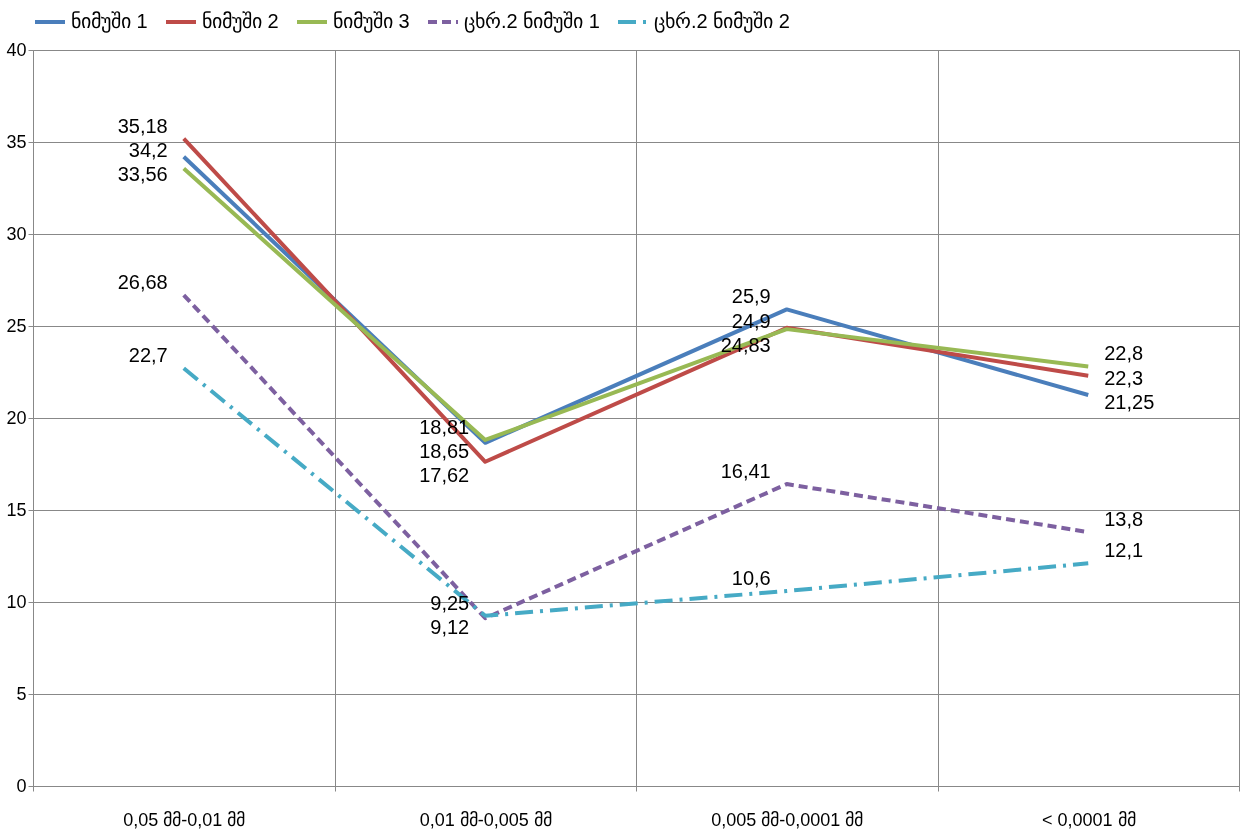  What do you see at coordinates (1088, 819) in the screenshot?
I see `x-tick-label: < 0,0001 მმ` at bounding box center [1088, 819].